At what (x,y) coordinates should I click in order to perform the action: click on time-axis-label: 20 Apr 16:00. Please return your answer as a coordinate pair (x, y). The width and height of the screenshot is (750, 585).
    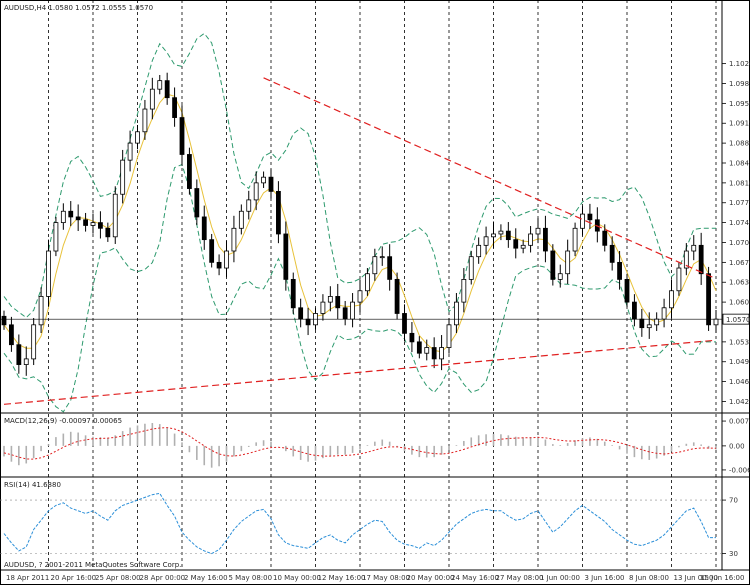
    Looking at the image, I should click on (74, 578).